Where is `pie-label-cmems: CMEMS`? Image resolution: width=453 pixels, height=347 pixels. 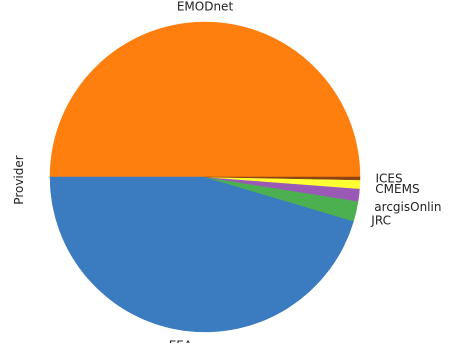
pie-label-cmems: CMEMS is located at coordinates (397, 189).